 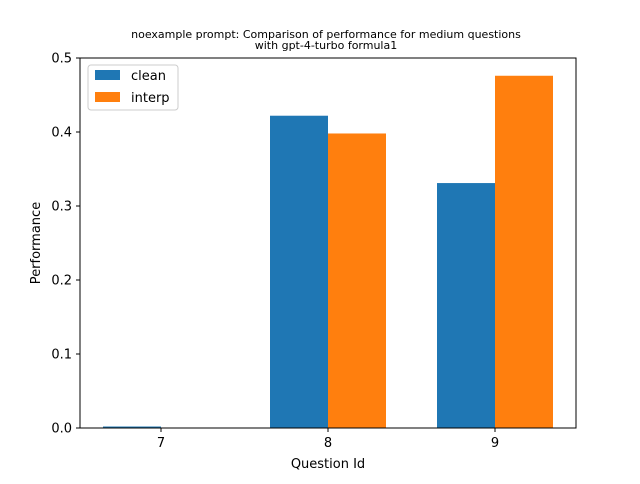 I want to click on x-axis-ticks: 7 8 9, so click(x=328, y=439).